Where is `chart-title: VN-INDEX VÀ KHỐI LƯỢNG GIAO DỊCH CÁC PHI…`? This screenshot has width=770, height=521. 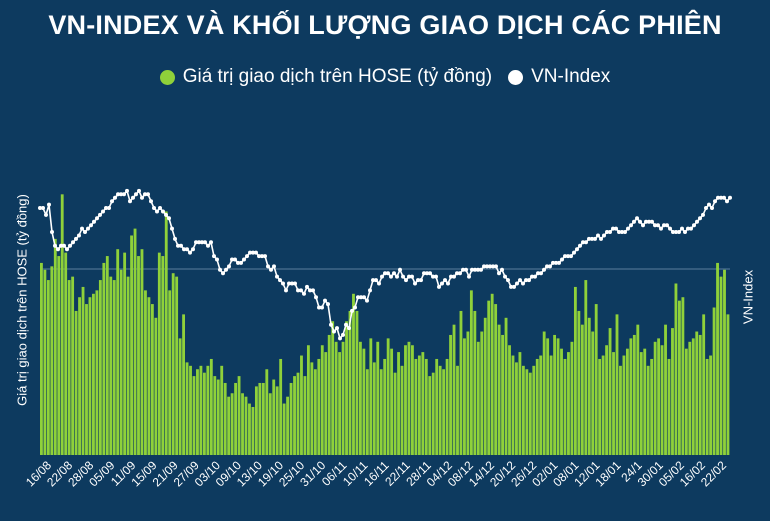
chart-title: VN-INDEX VÀ KHỐI LƯỢNG GIAO DỊCH CÁC PHI… is located at coordinates (385, 25).